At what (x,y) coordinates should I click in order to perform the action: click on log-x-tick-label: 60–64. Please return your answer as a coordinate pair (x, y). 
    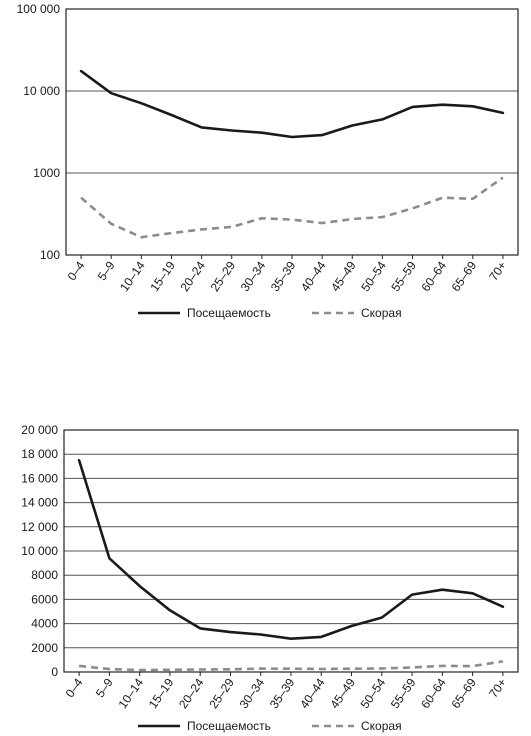
    Looking at the image, I should click on (434, 276).